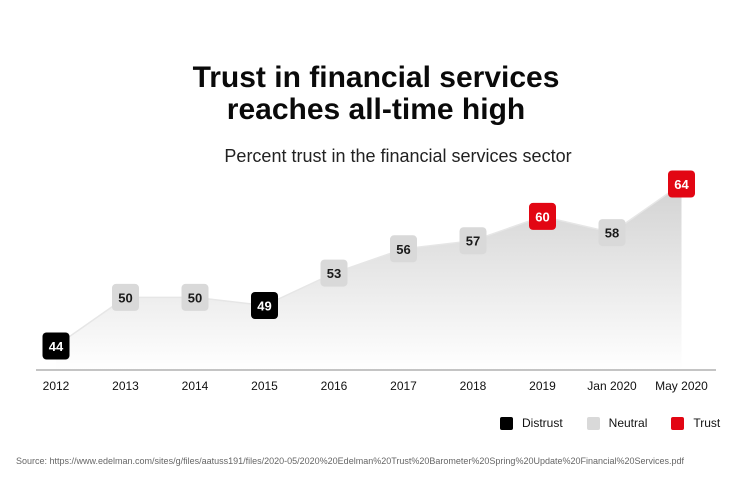 Image resolution: width=752 pixels, height=479 pixels. Describe the element at coordinates (681, 386) in the screenshot. I see `x-tick-label-may-2020: May 2020` at that location.